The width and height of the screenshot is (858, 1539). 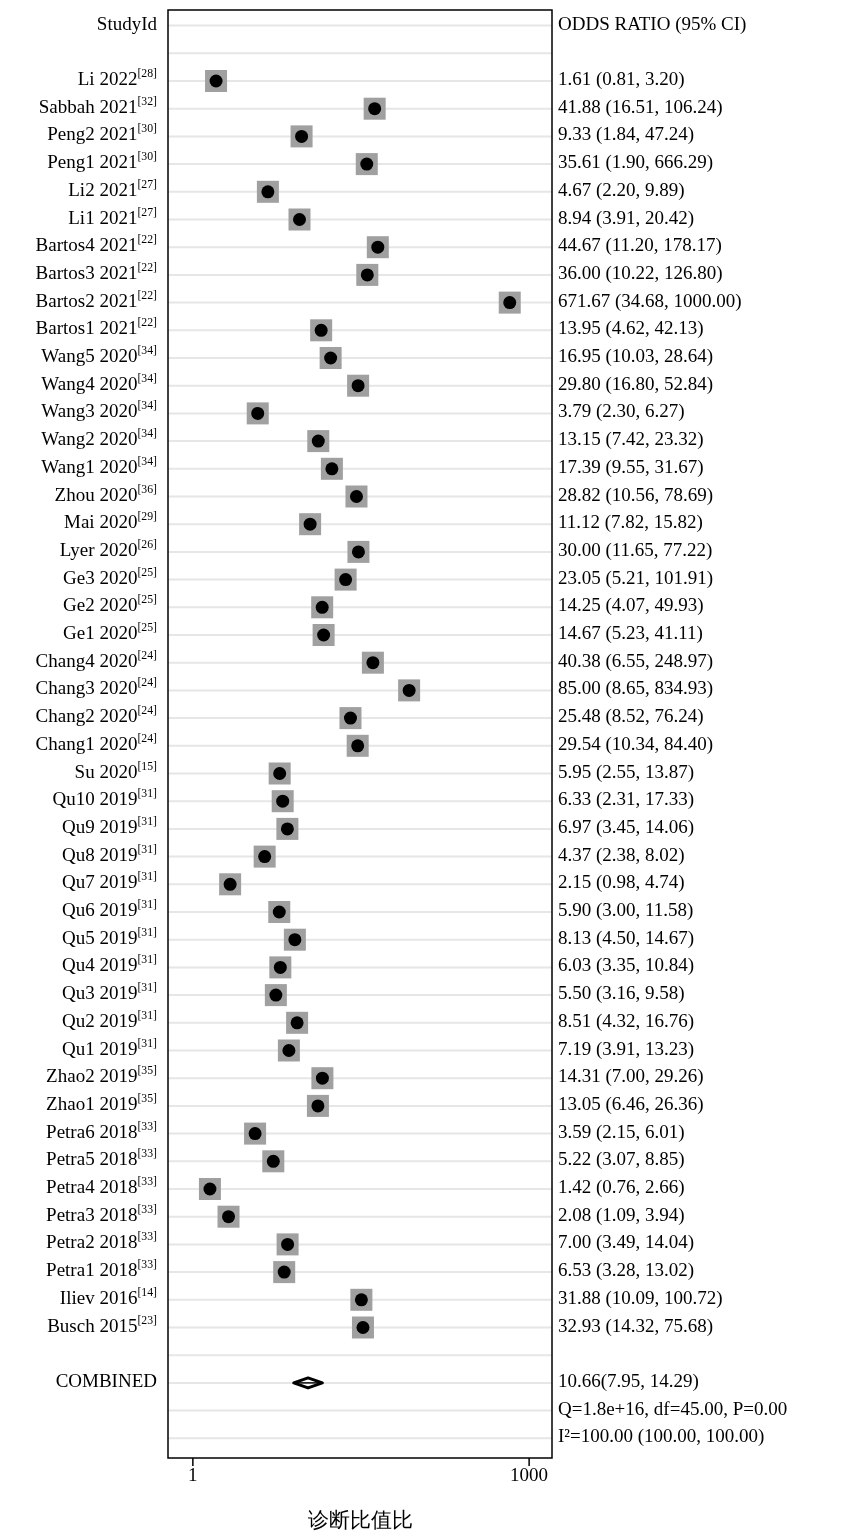 What do you see at coordinates (636, 384) in the screenshot?
I see `text: 29.80 (16.80, 52.84)` at bounding box center [636, 384].